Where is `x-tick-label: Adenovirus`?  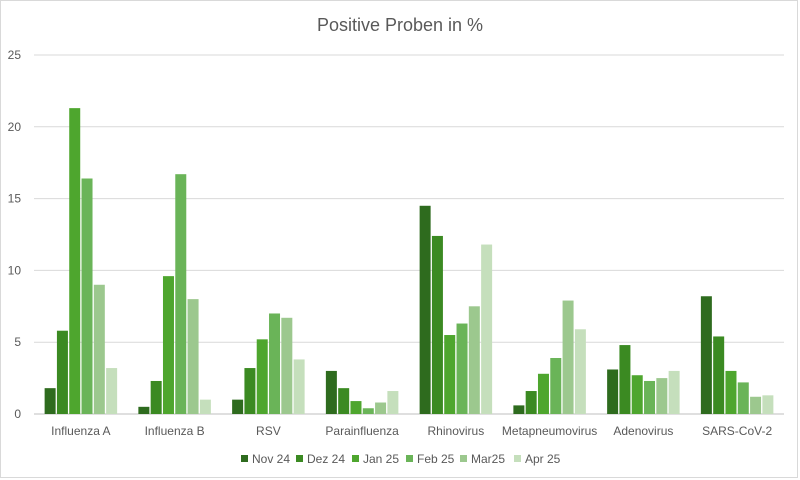
x-tick-label: Adenovirus is located at coordinates (643, 431).